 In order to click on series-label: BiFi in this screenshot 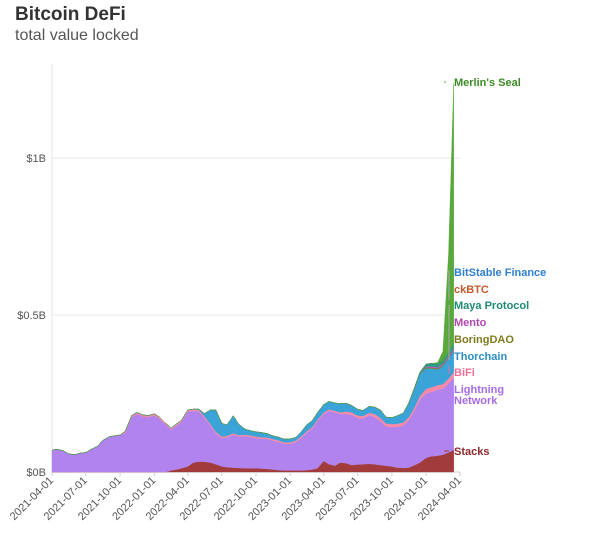, I will do `click(464, 373)`.